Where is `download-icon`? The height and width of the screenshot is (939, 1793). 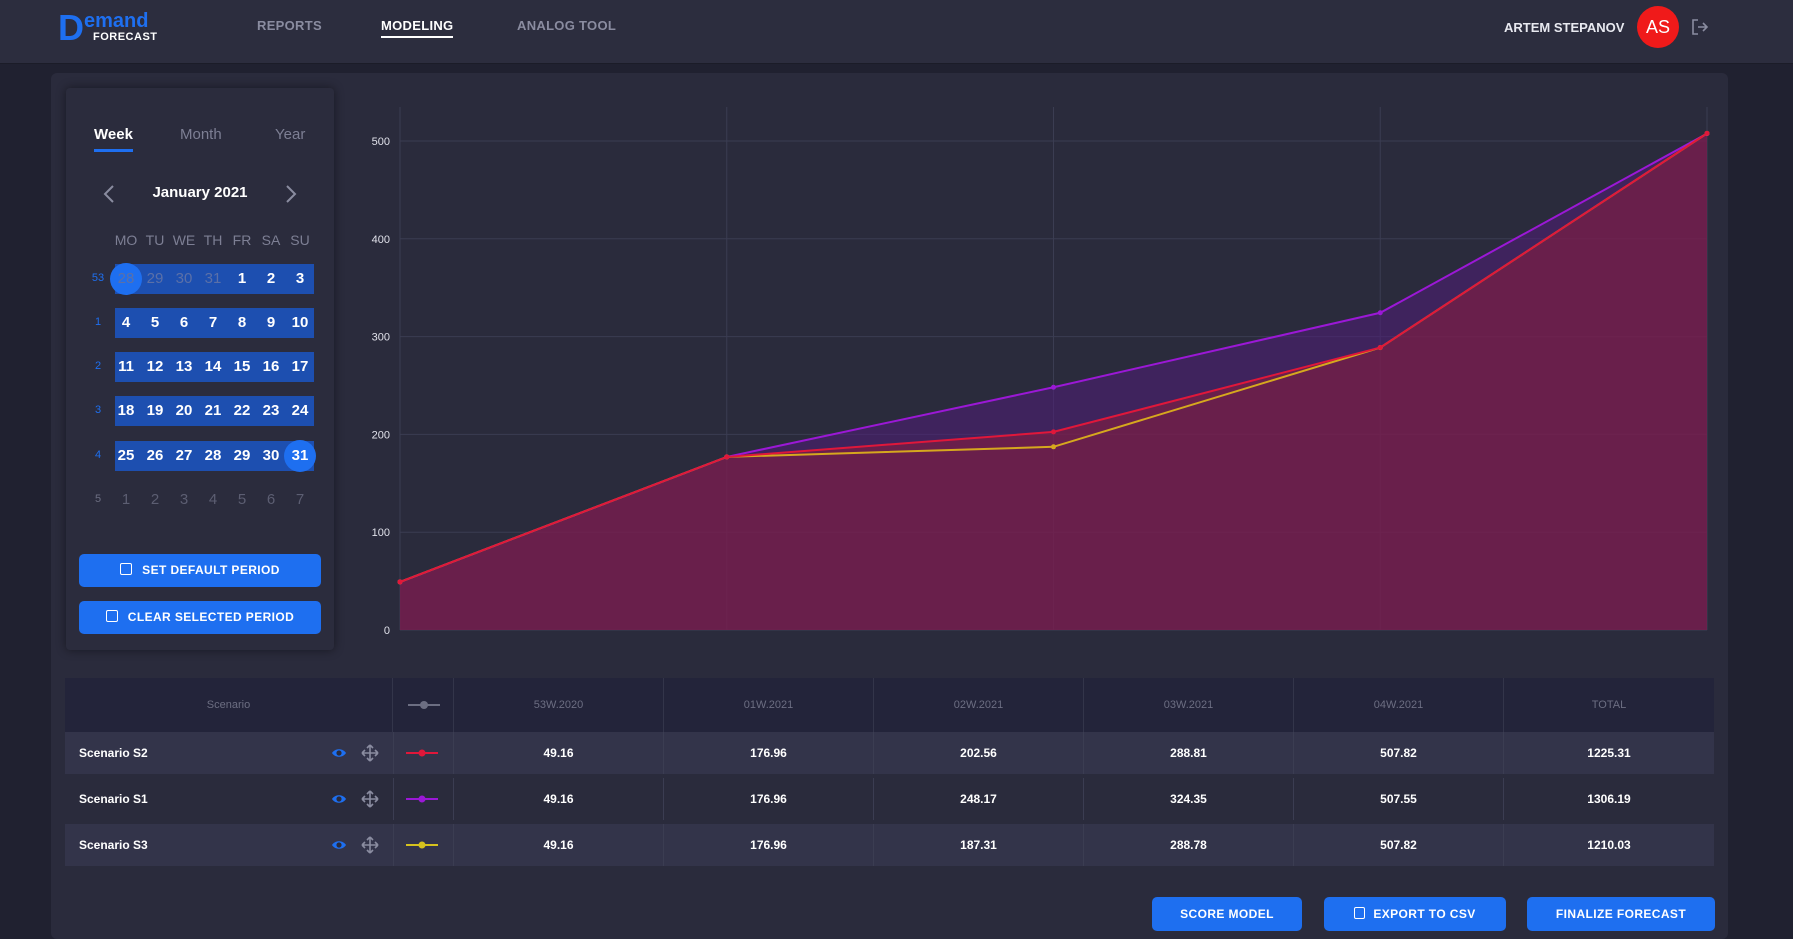
download-icon is located at coordinates (1360, 913).